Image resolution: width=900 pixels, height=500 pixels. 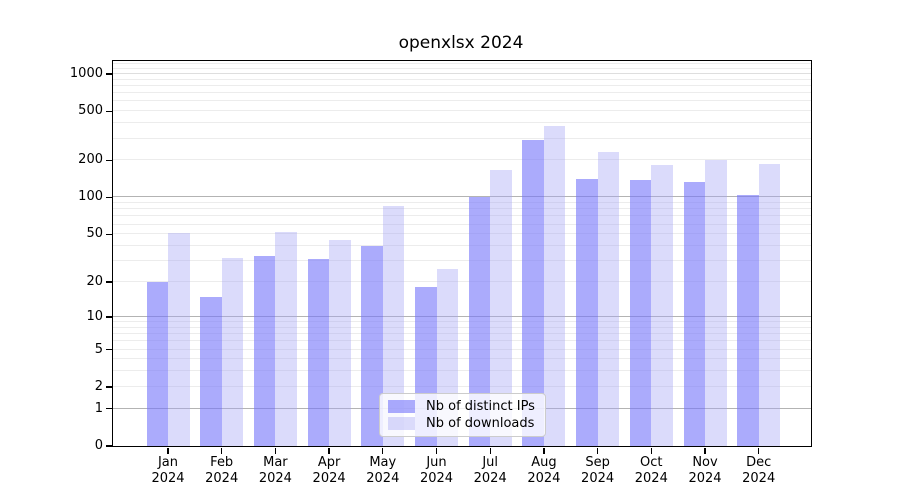 I want to click on bar-distinct-ips-aug-2024, so click(x=533, y=293).